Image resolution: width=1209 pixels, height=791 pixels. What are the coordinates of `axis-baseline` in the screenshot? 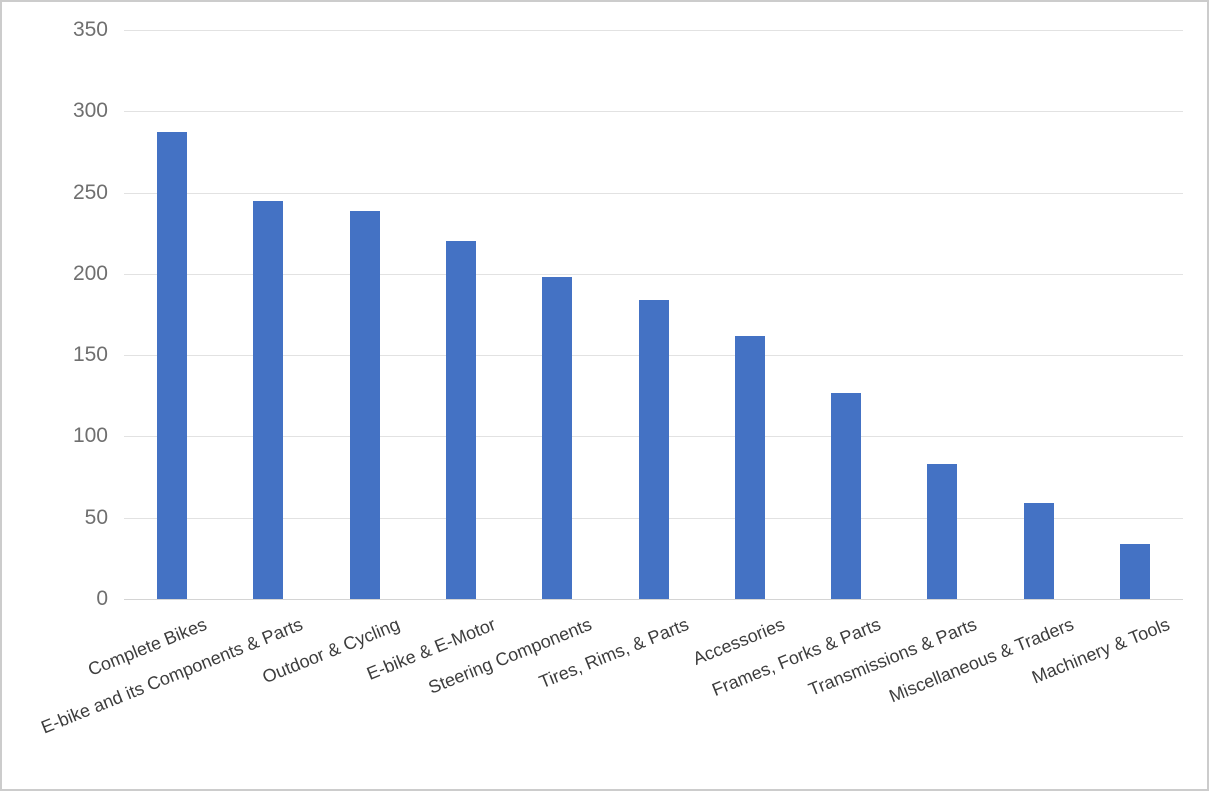 It's located at (653, 599).